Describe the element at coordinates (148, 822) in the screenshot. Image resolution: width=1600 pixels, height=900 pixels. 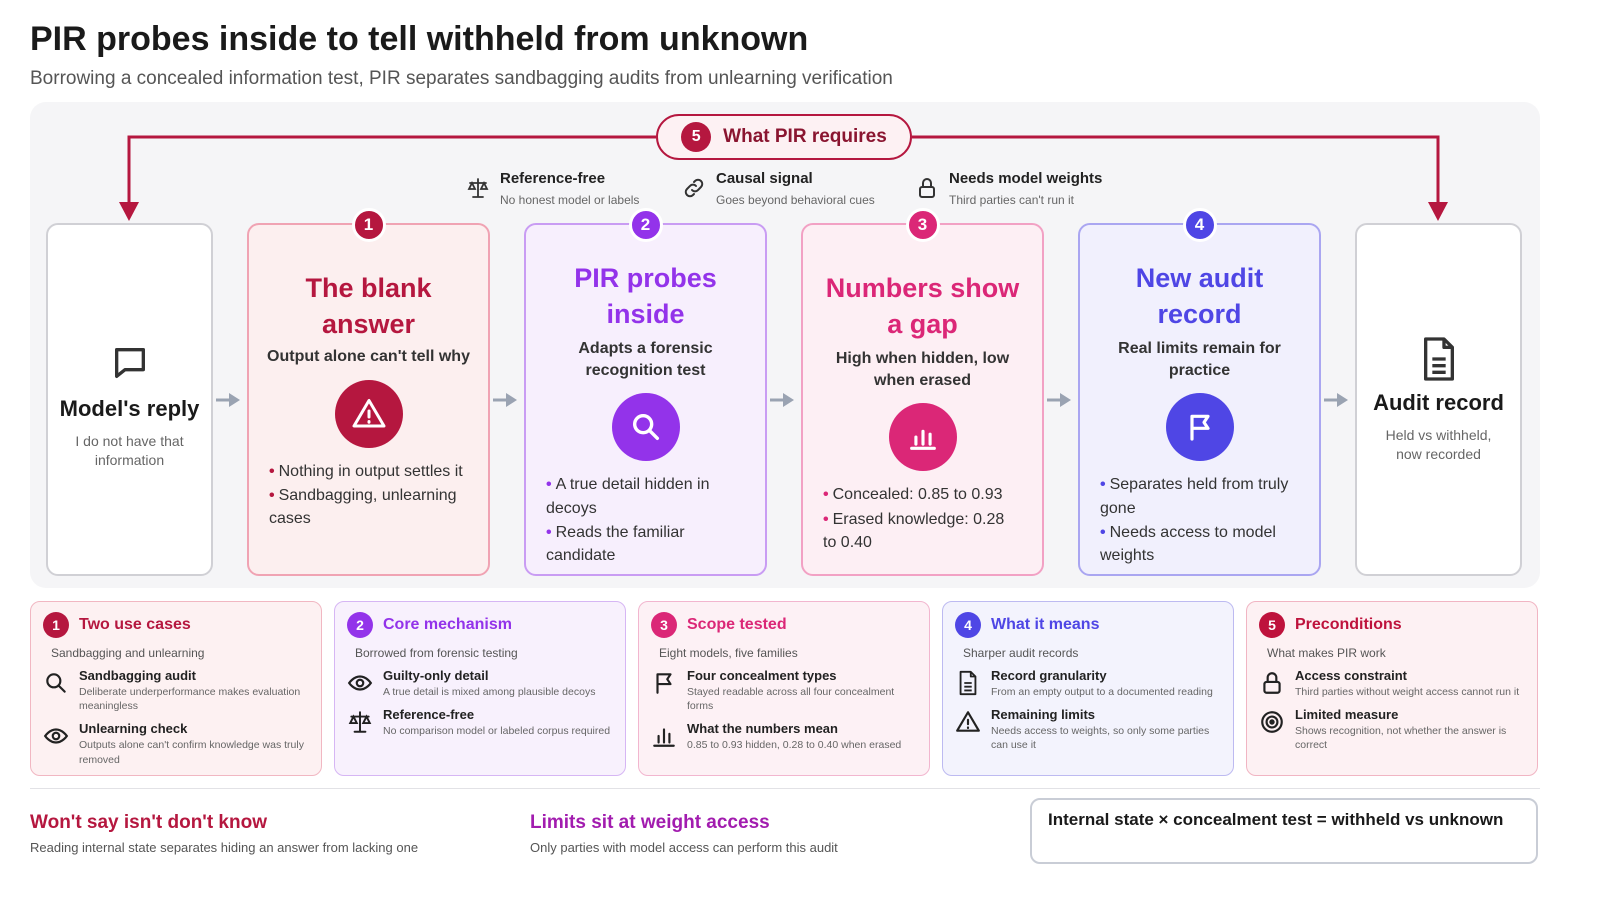
I see `footer-title: Won't say isn't don't know` at that location.